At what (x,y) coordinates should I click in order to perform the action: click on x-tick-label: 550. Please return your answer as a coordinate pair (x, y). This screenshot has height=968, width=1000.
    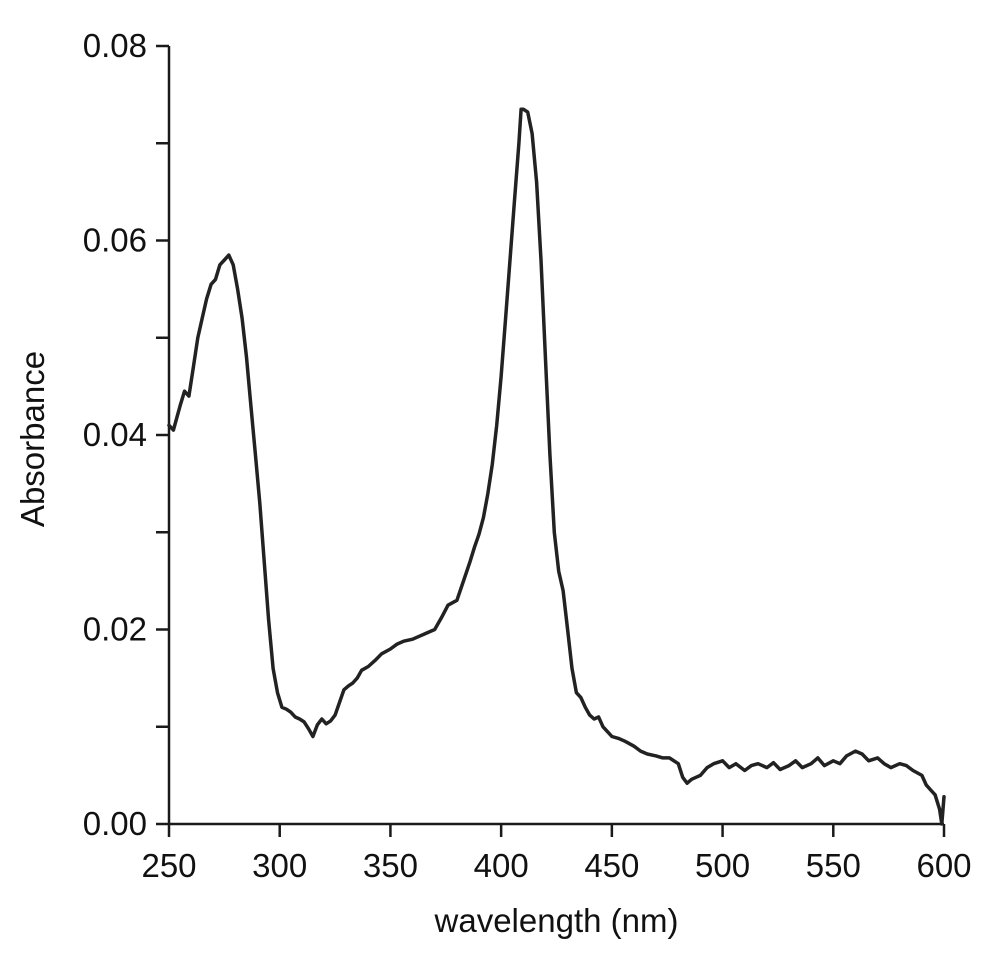
    Looking at the image, I should click on (833, 865).